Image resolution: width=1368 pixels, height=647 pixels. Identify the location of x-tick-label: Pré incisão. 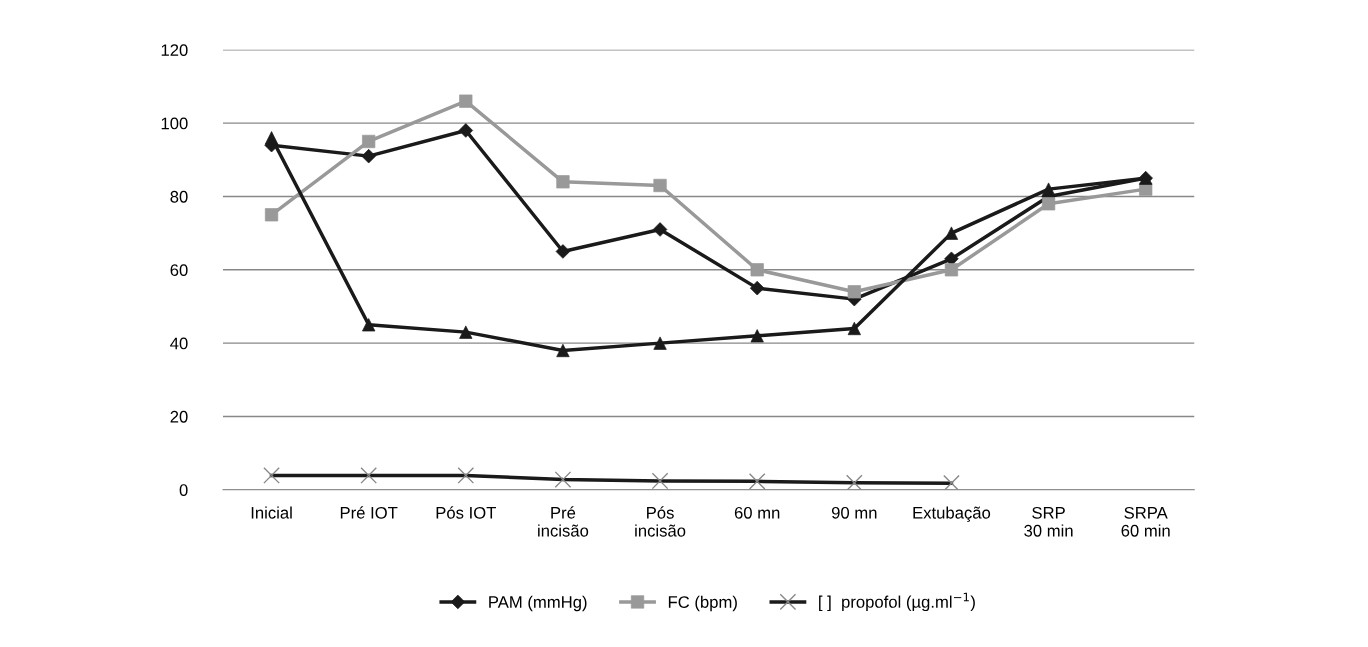
(563, 521).